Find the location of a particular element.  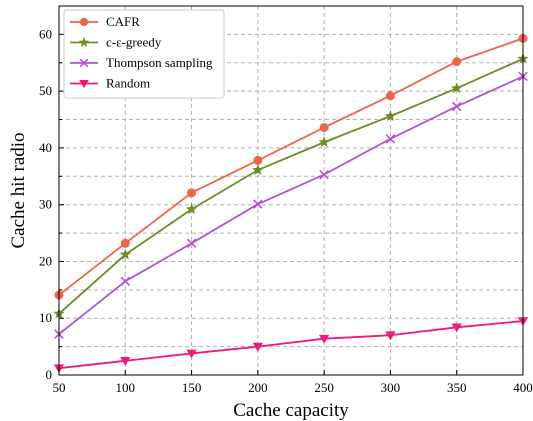

y-axis-title: Cache hit radio is located at coordinates (18, 190).